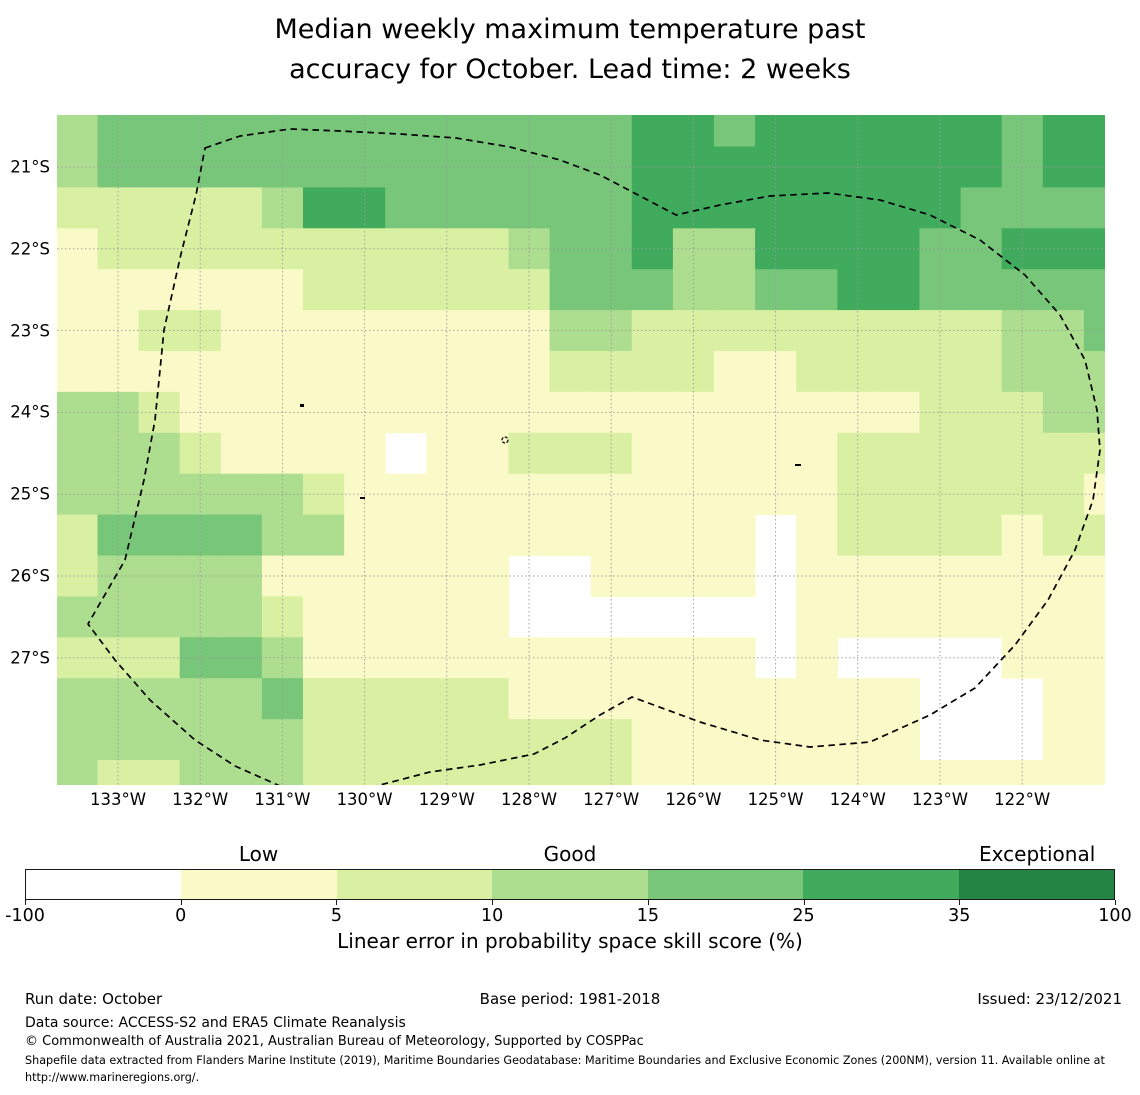 This screenshot has height=1095, width=1140. I want to click on x-tick-label: 131°W, so click(282, 799).